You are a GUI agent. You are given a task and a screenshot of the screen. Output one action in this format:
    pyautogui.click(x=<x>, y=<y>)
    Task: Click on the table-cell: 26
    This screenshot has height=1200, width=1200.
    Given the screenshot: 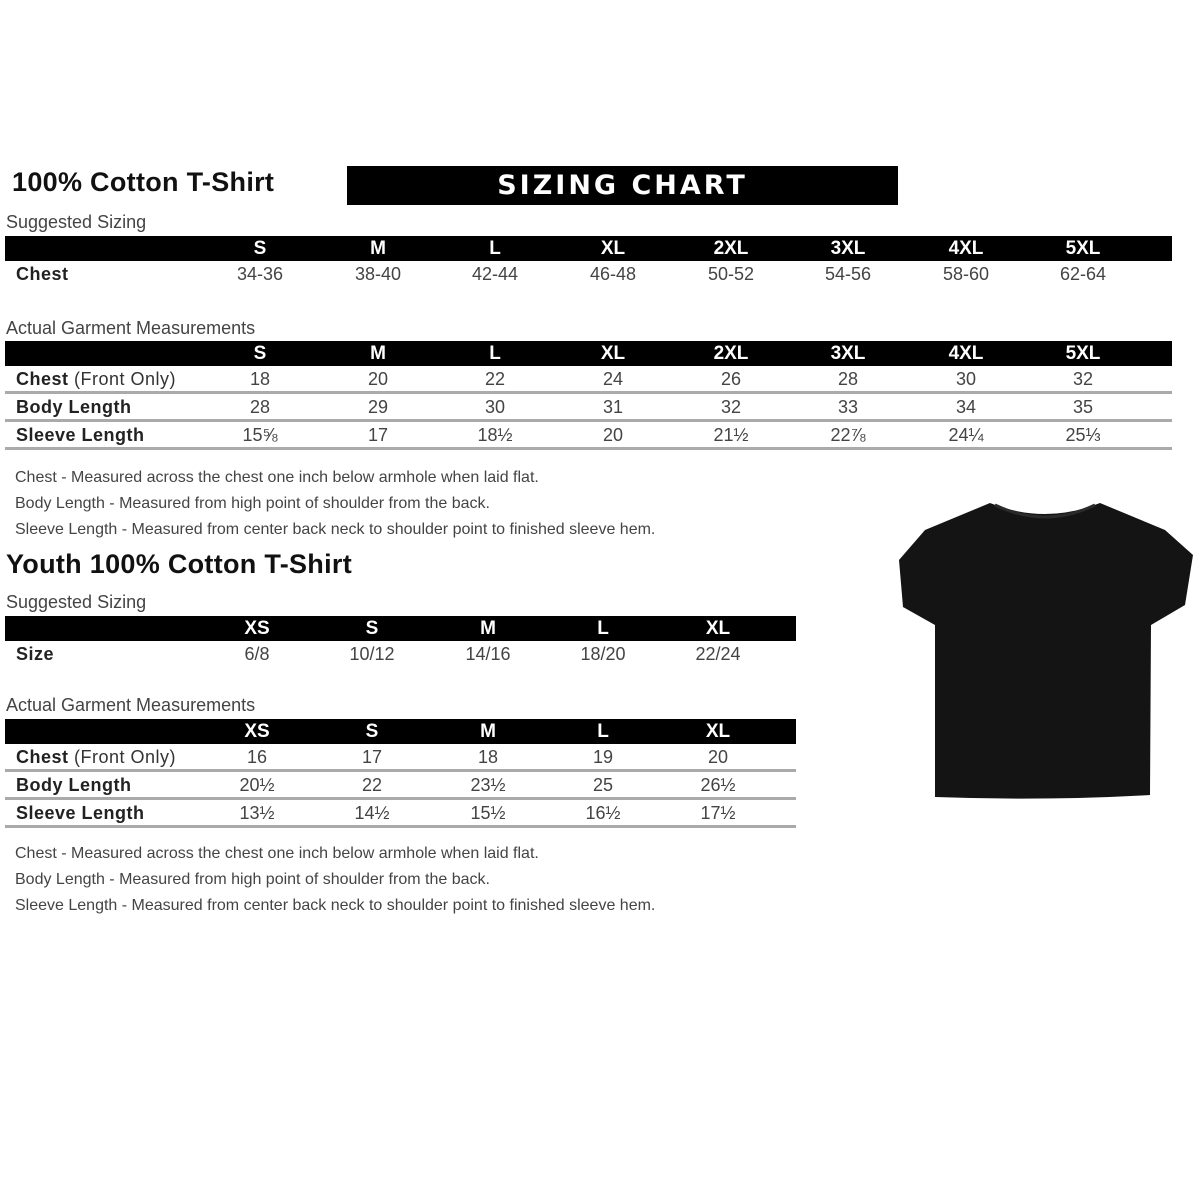 What is the action you would take?
    pyautogui.click(x=731, y=379)
    